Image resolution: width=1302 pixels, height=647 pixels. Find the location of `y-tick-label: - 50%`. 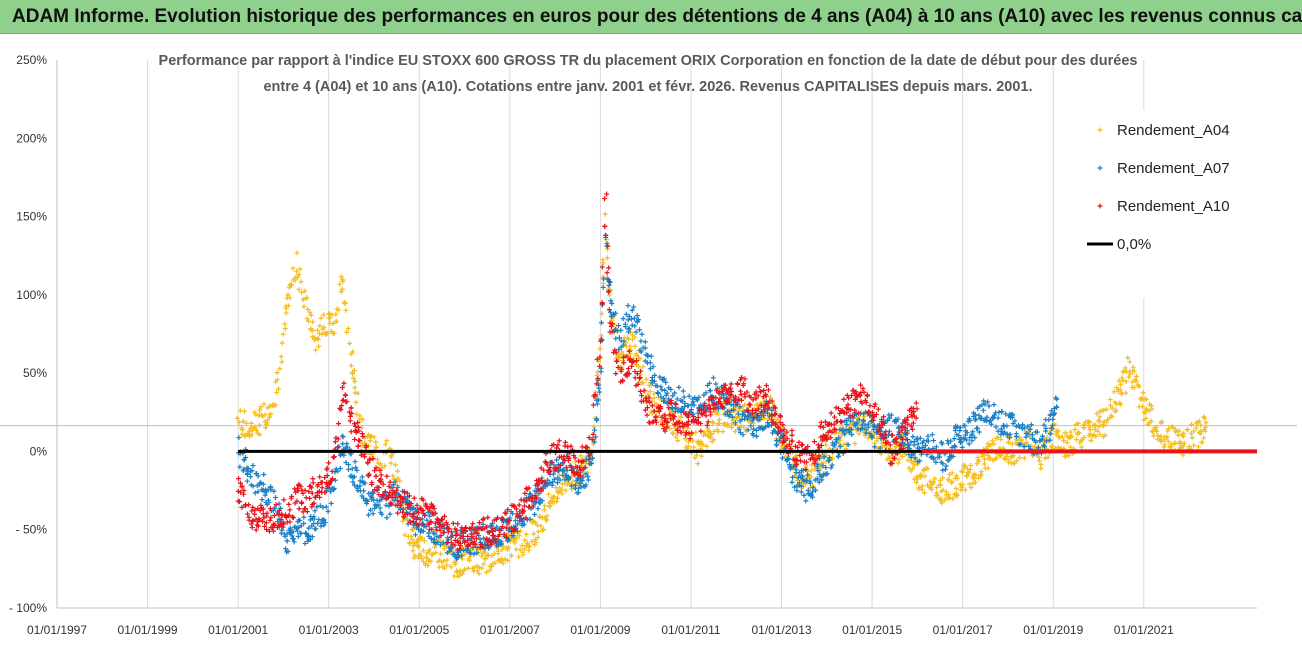

y-tick-label: - 50% is located at coordinates (32, 530).